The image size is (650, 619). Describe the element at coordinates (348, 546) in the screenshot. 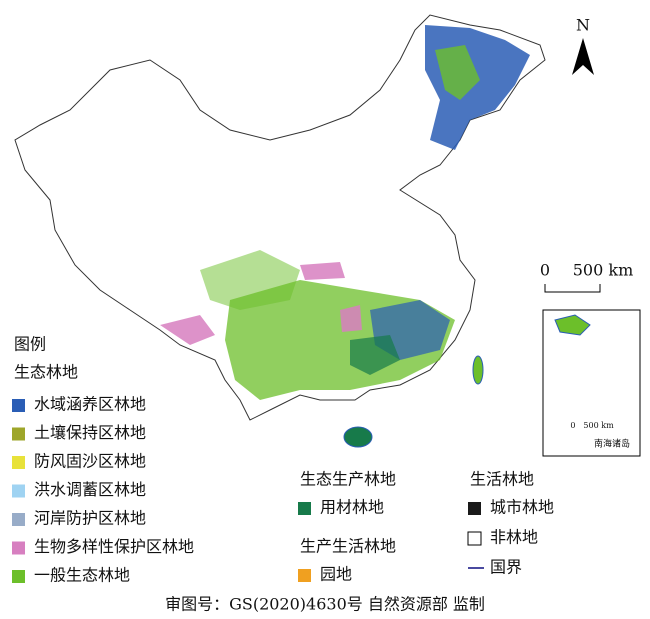

I see `legend-group-title: 生产生活林地` at that location.